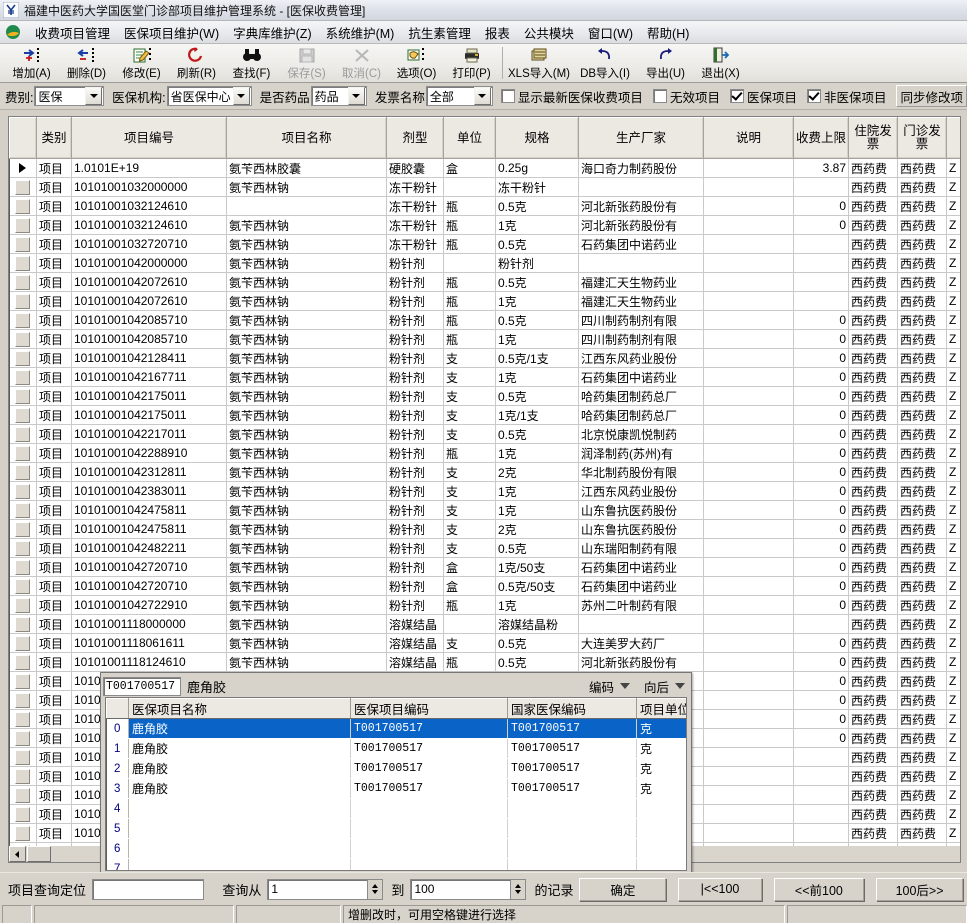  Describe the element at coordinates (172, 33) in the screenshot. I see `menu-item-insurance-maint: 医保项目维护(W)` at that location.